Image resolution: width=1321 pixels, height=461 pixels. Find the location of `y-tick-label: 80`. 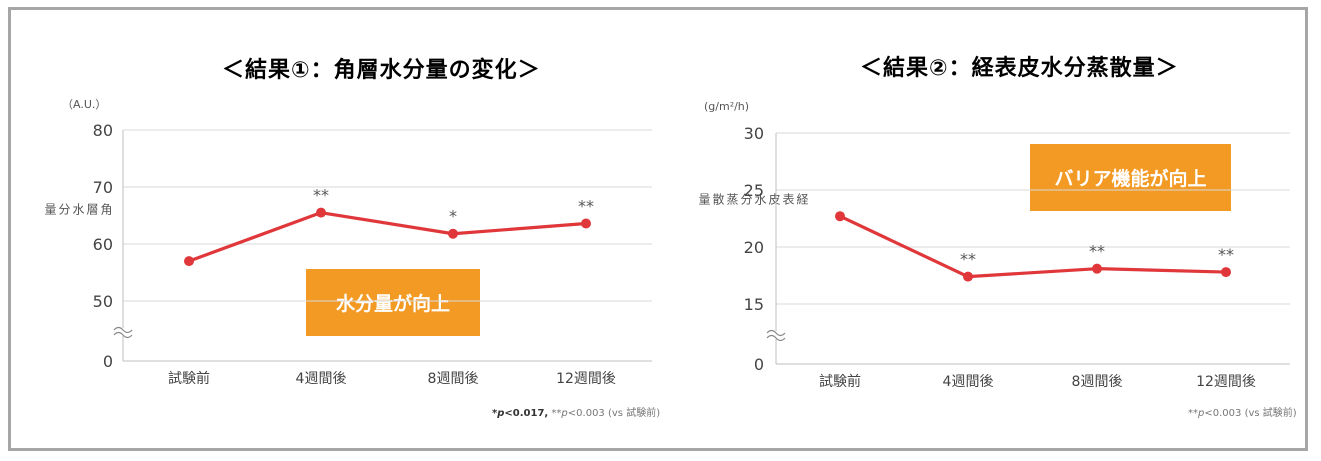

y-tick-label: 80 is located at coordinates (103, 130).